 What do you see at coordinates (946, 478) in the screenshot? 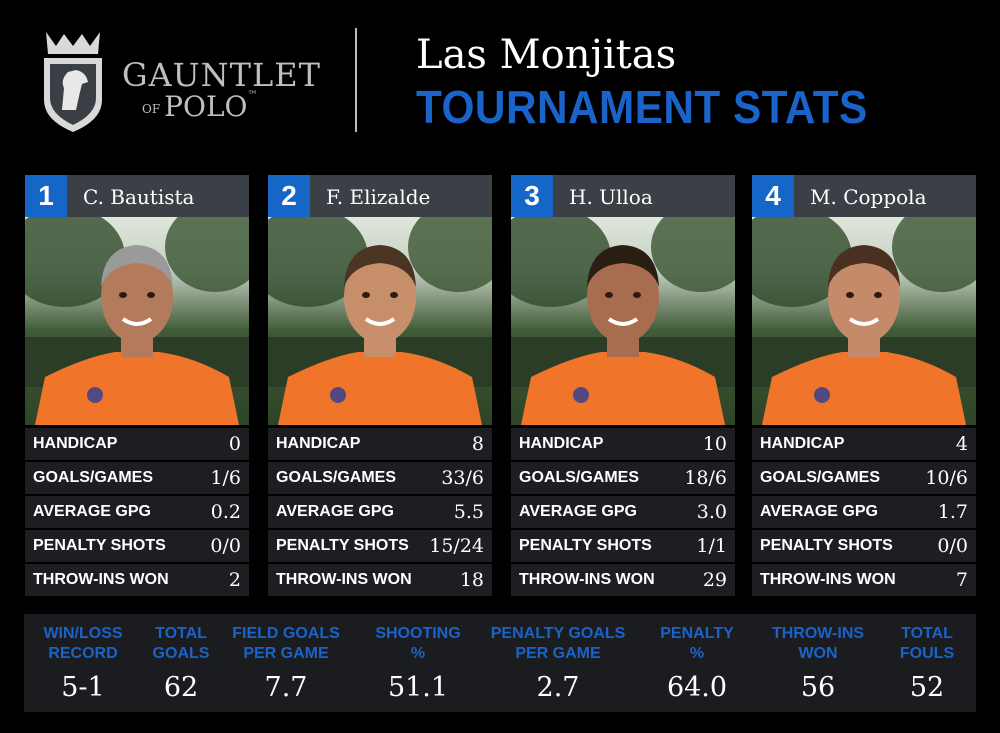
I see `stat-value: 10/6` at bounding box center [946, 478].